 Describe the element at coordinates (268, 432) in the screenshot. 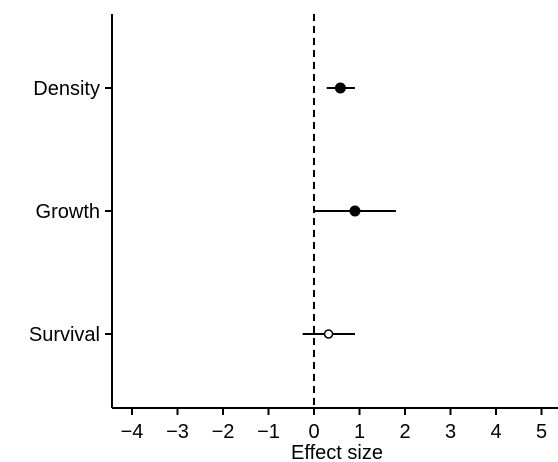

I see `x-tick-label: −1` at that location.